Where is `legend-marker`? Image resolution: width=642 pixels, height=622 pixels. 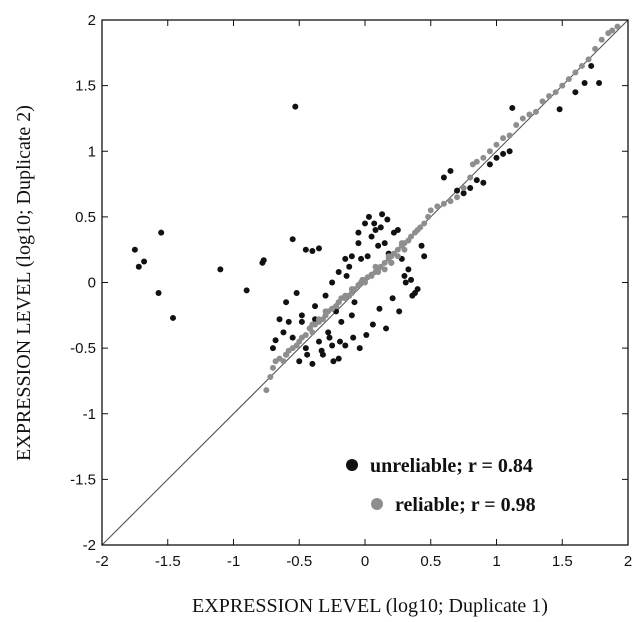
legend-marker is located at coordinates (352, 465).